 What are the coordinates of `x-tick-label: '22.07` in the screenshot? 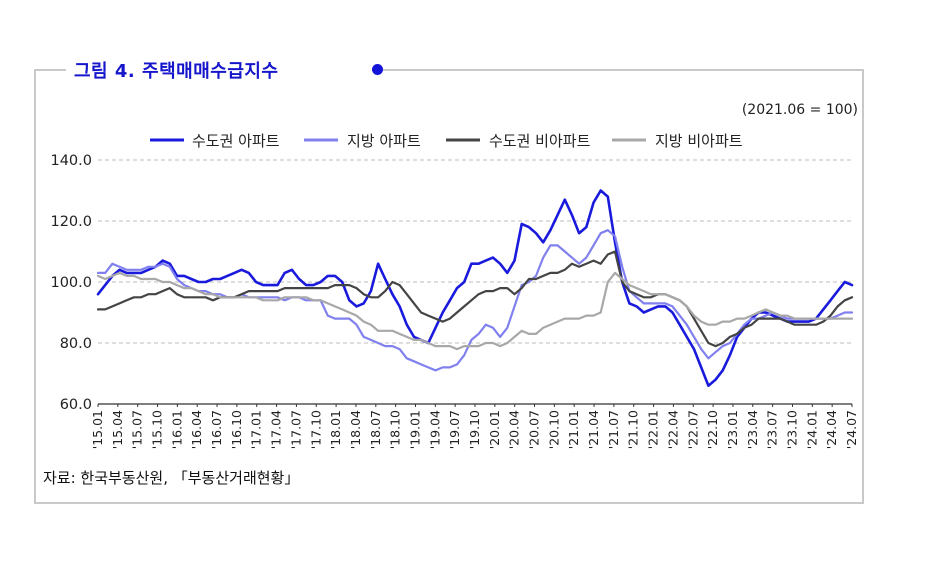 It's located at (692, 429).